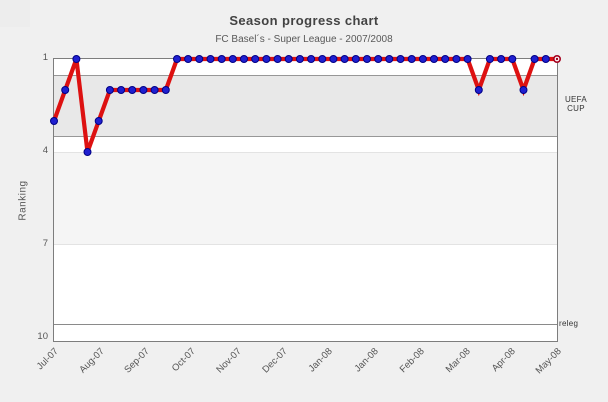 The height and width of the screenshot is (402, 608). I want to click on x-tick-label: Mar-08, so click(458, 361).